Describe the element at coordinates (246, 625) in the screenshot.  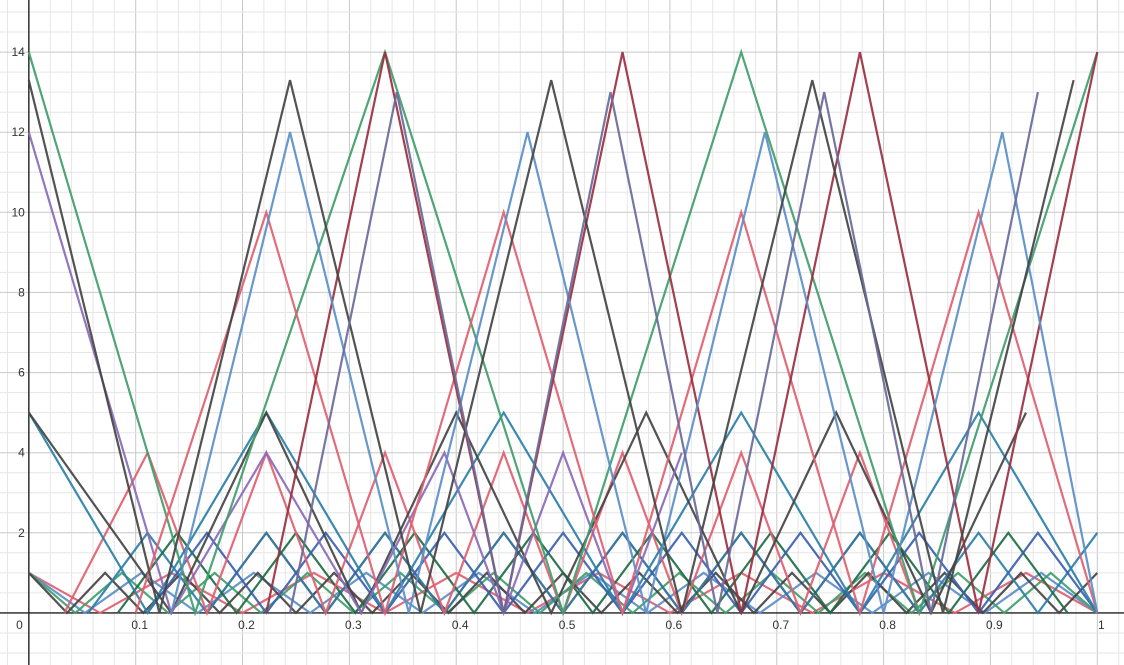
I see `x-tick-label: 0.2` at that location.